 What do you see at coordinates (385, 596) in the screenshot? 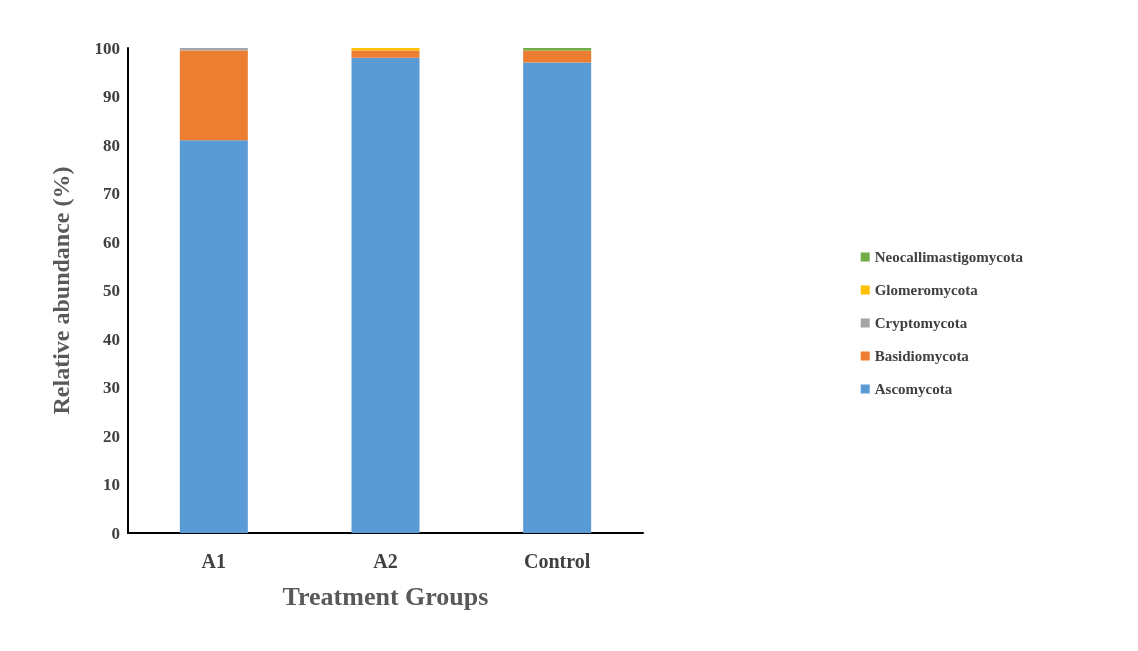
I see `x-axis-title: Treatment Groups` at bounding box center [385, 596].